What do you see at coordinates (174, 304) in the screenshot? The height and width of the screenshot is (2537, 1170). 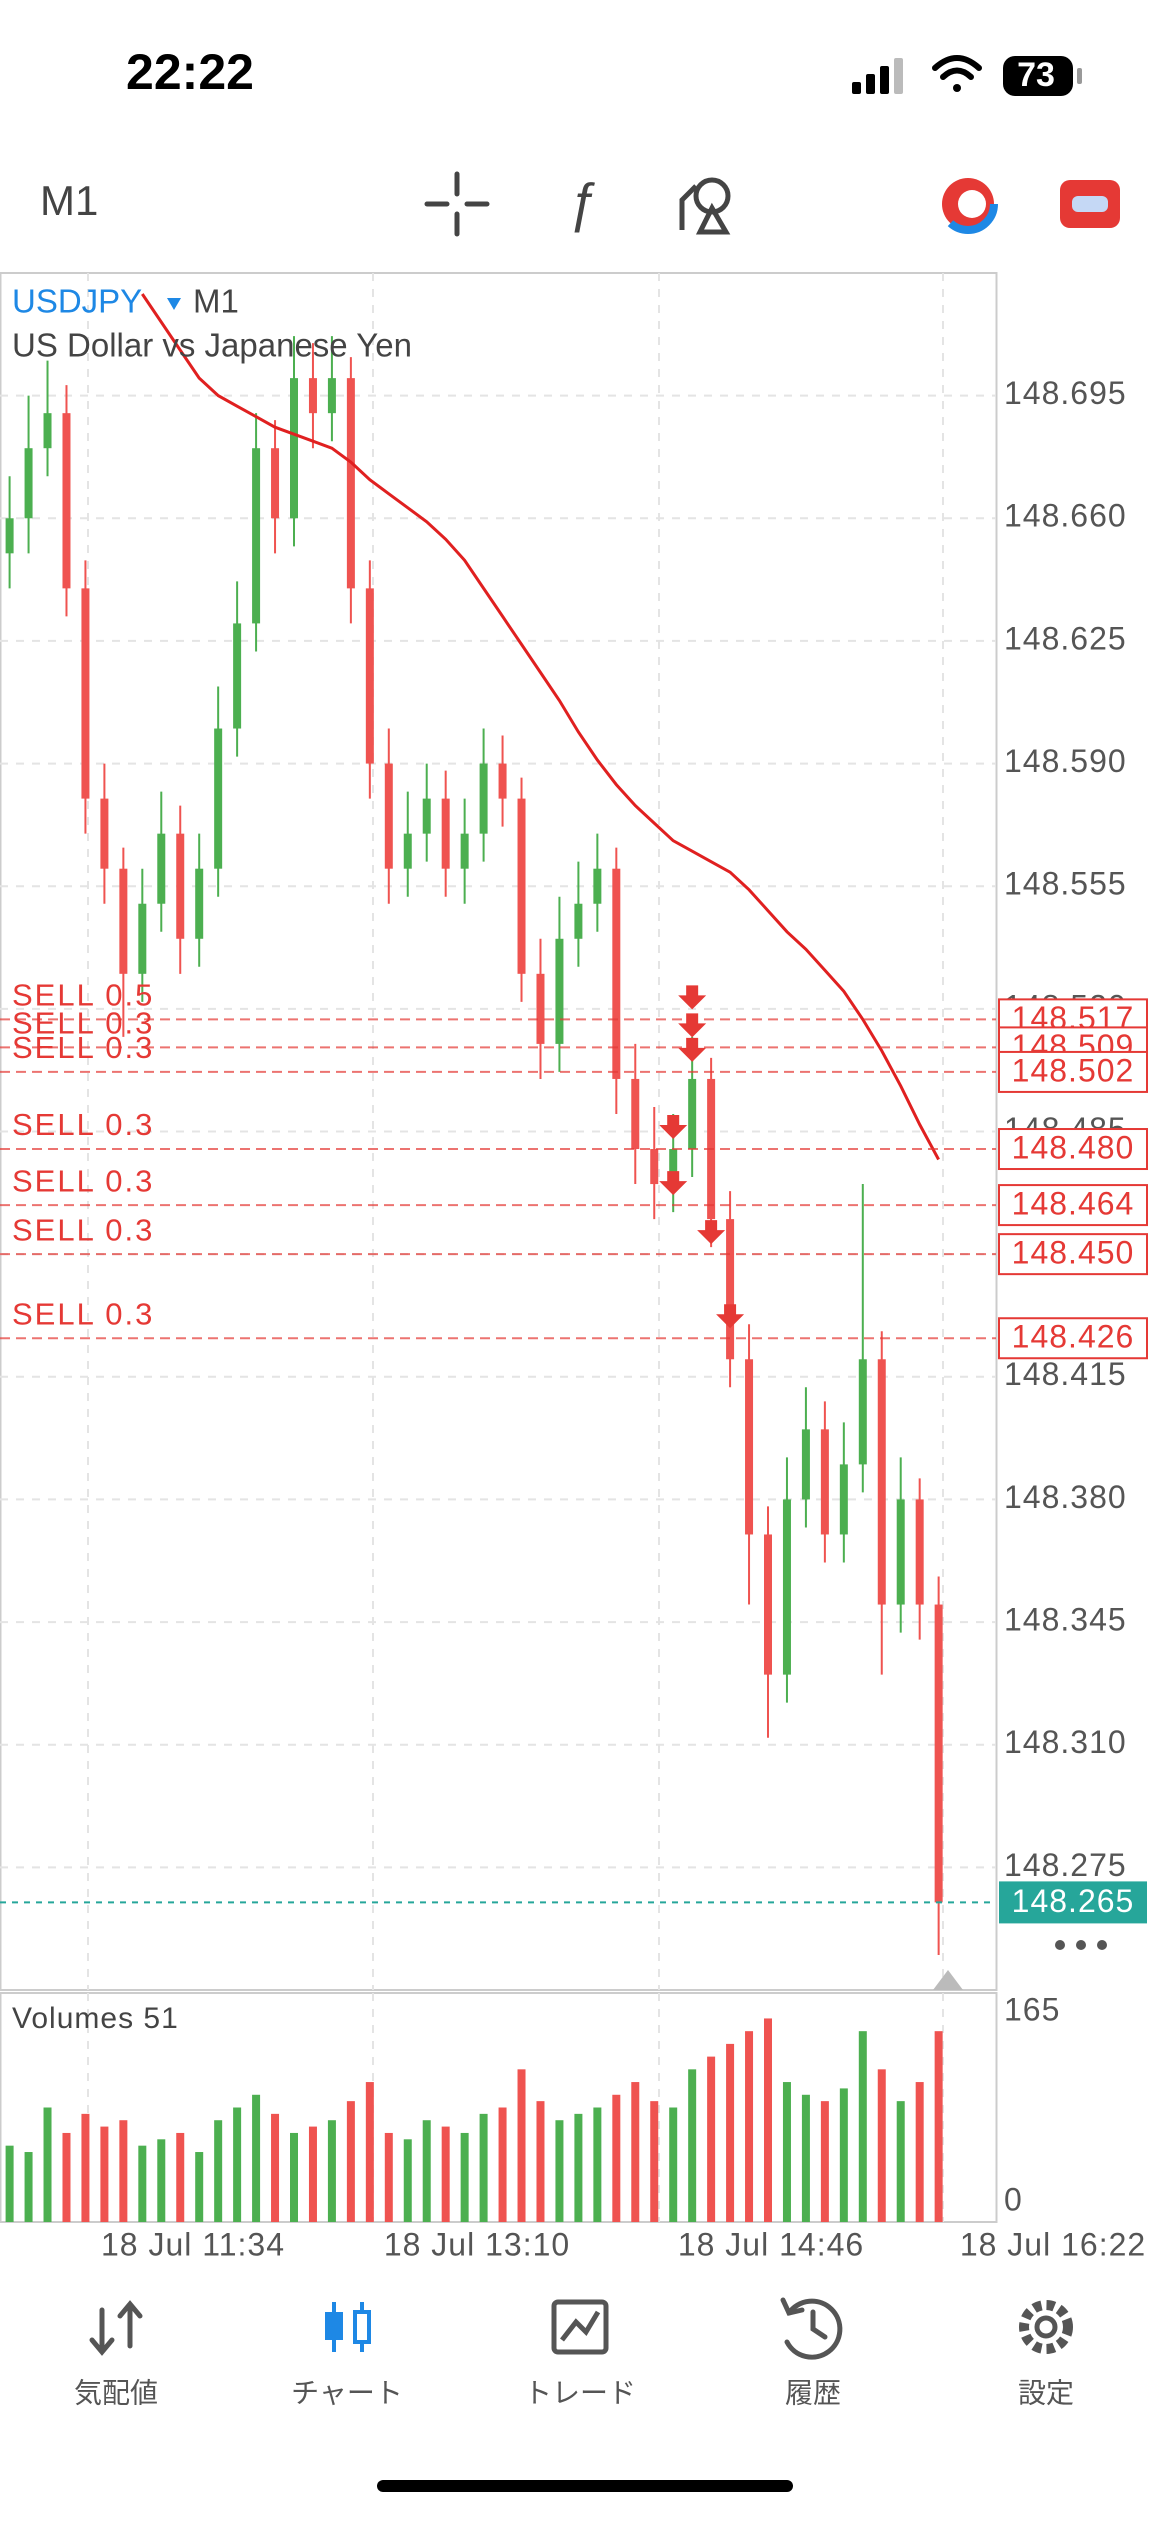 I see `symbol-dropdown` at bounding box center [174, 304].